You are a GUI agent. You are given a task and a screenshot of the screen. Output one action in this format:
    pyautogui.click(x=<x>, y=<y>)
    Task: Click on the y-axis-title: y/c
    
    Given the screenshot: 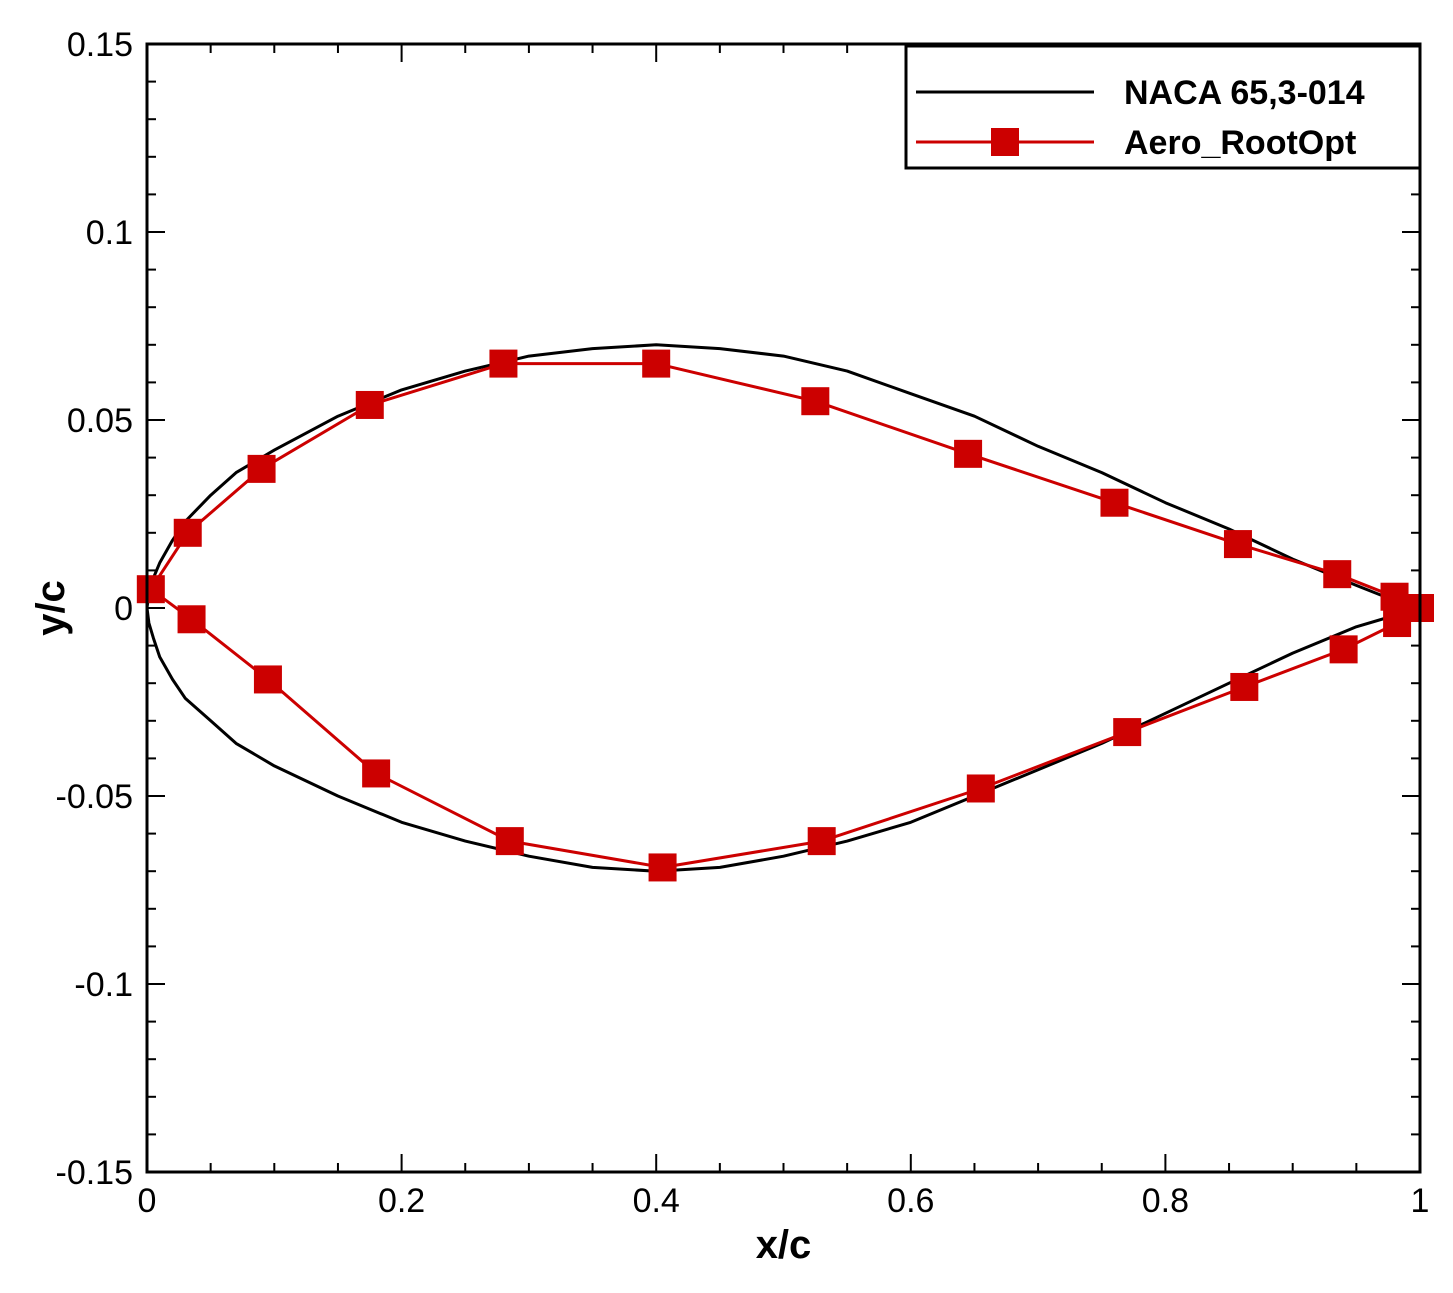 What is the action you would take?
    pyautogui.click(x=51, y=608)
    